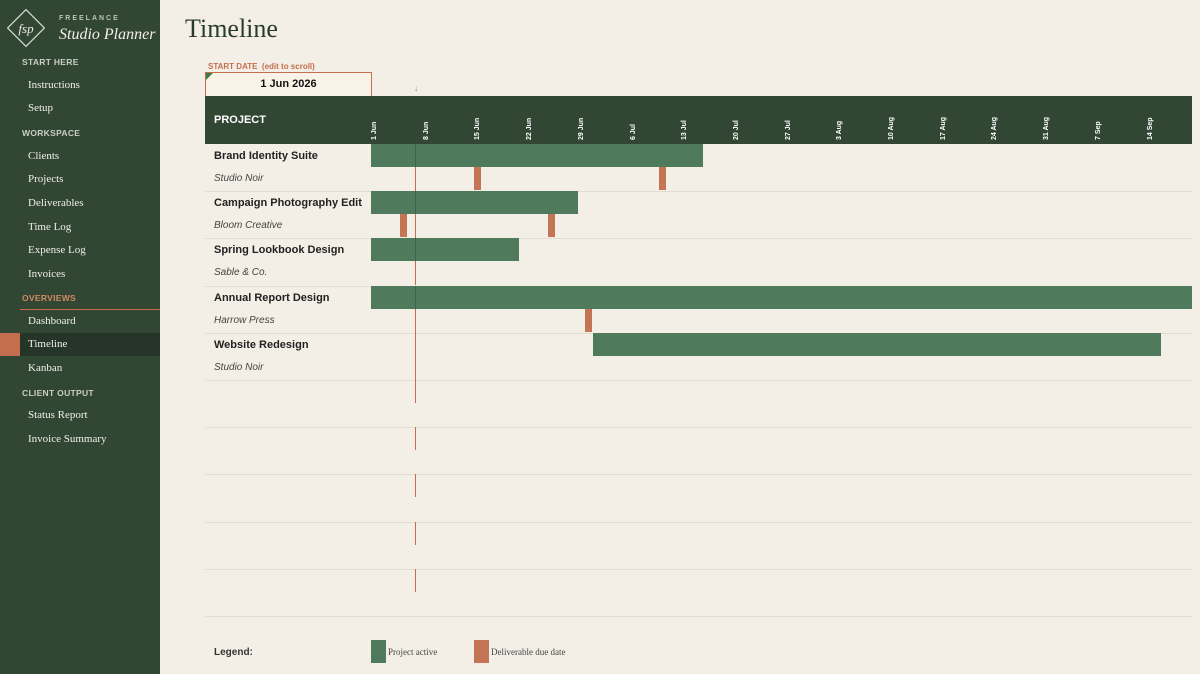 The width and height of the screenshot is (1200, 674). What do you see at coordinates (581, 128) in the screenshot?
I see `week-label: 29 Jun` at bounding box center [581, 128].